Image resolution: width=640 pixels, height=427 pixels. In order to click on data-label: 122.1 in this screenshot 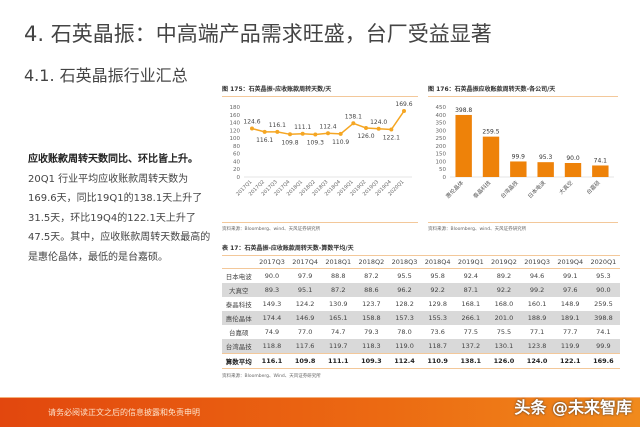, I will do `click(391, 138)`.